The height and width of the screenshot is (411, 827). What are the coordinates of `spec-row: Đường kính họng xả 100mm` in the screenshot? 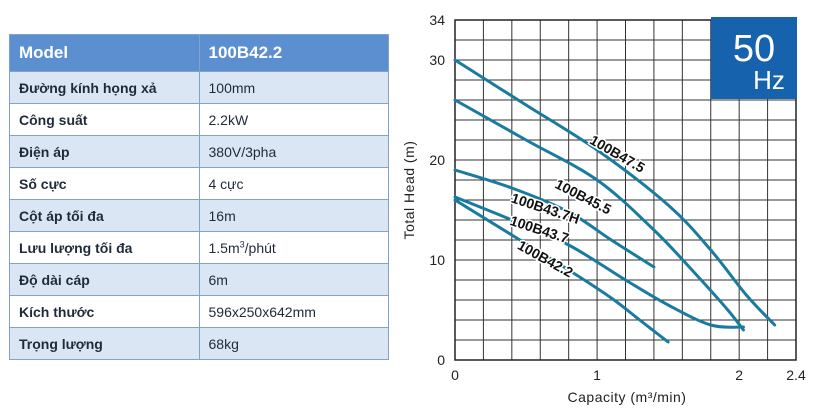 It's located at (199, 87).